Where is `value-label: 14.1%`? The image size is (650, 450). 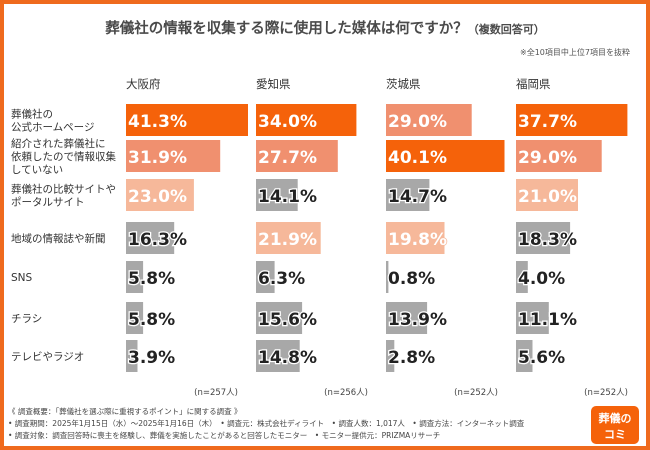
value-label: 14.1% is located at coordinates (287, 197).